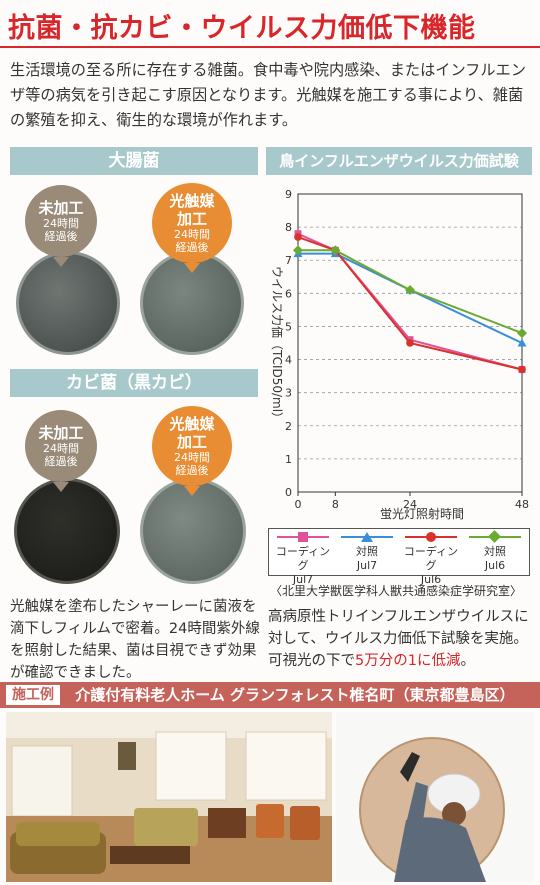 This screenshot has width=540, height=885. Describe the element at coordinates (399, 161) in the screenshot. I see `chart-title: 鳥インフルエンザウイルス力価試験` at that location.